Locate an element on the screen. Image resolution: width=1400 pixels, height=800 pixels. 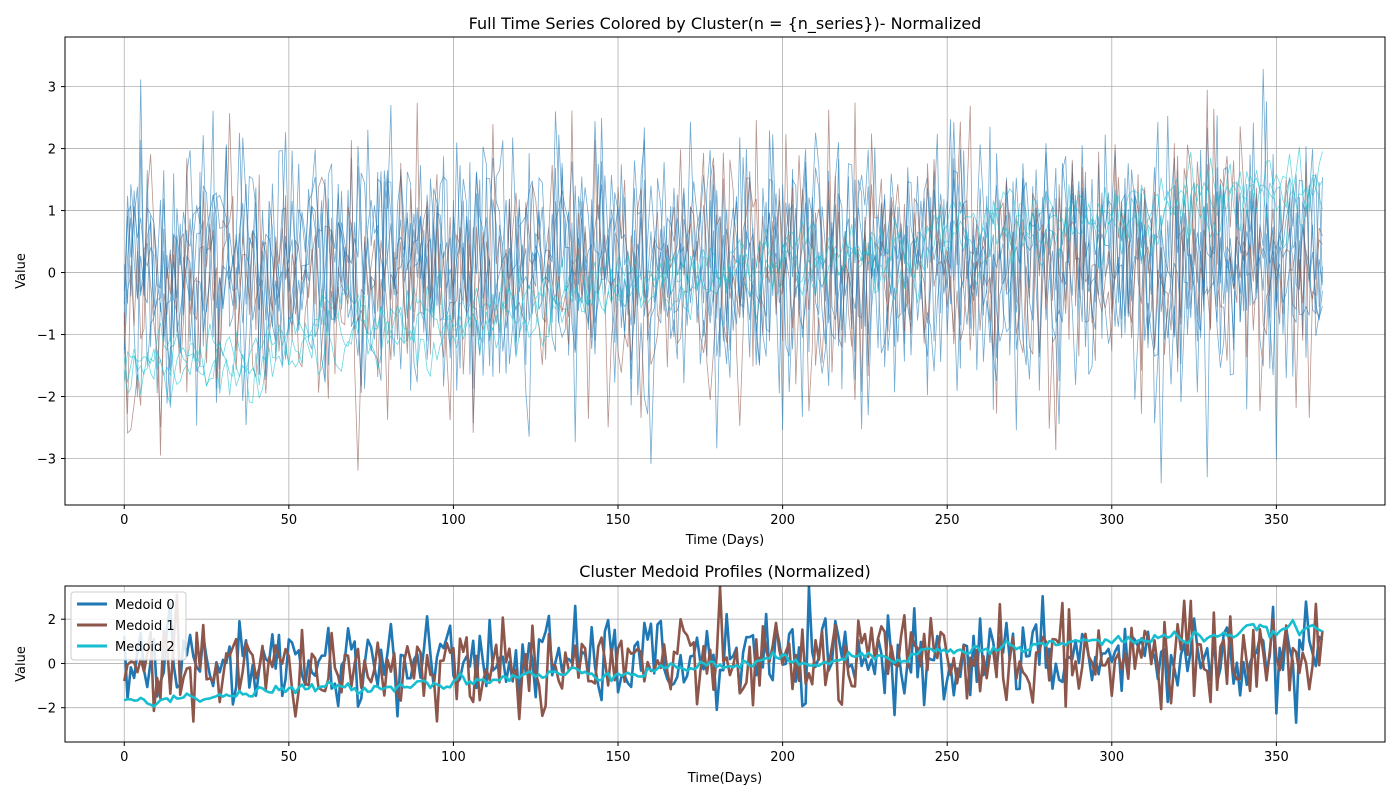
top-x-tick-label: 0 is located at coordinates (124, 520).